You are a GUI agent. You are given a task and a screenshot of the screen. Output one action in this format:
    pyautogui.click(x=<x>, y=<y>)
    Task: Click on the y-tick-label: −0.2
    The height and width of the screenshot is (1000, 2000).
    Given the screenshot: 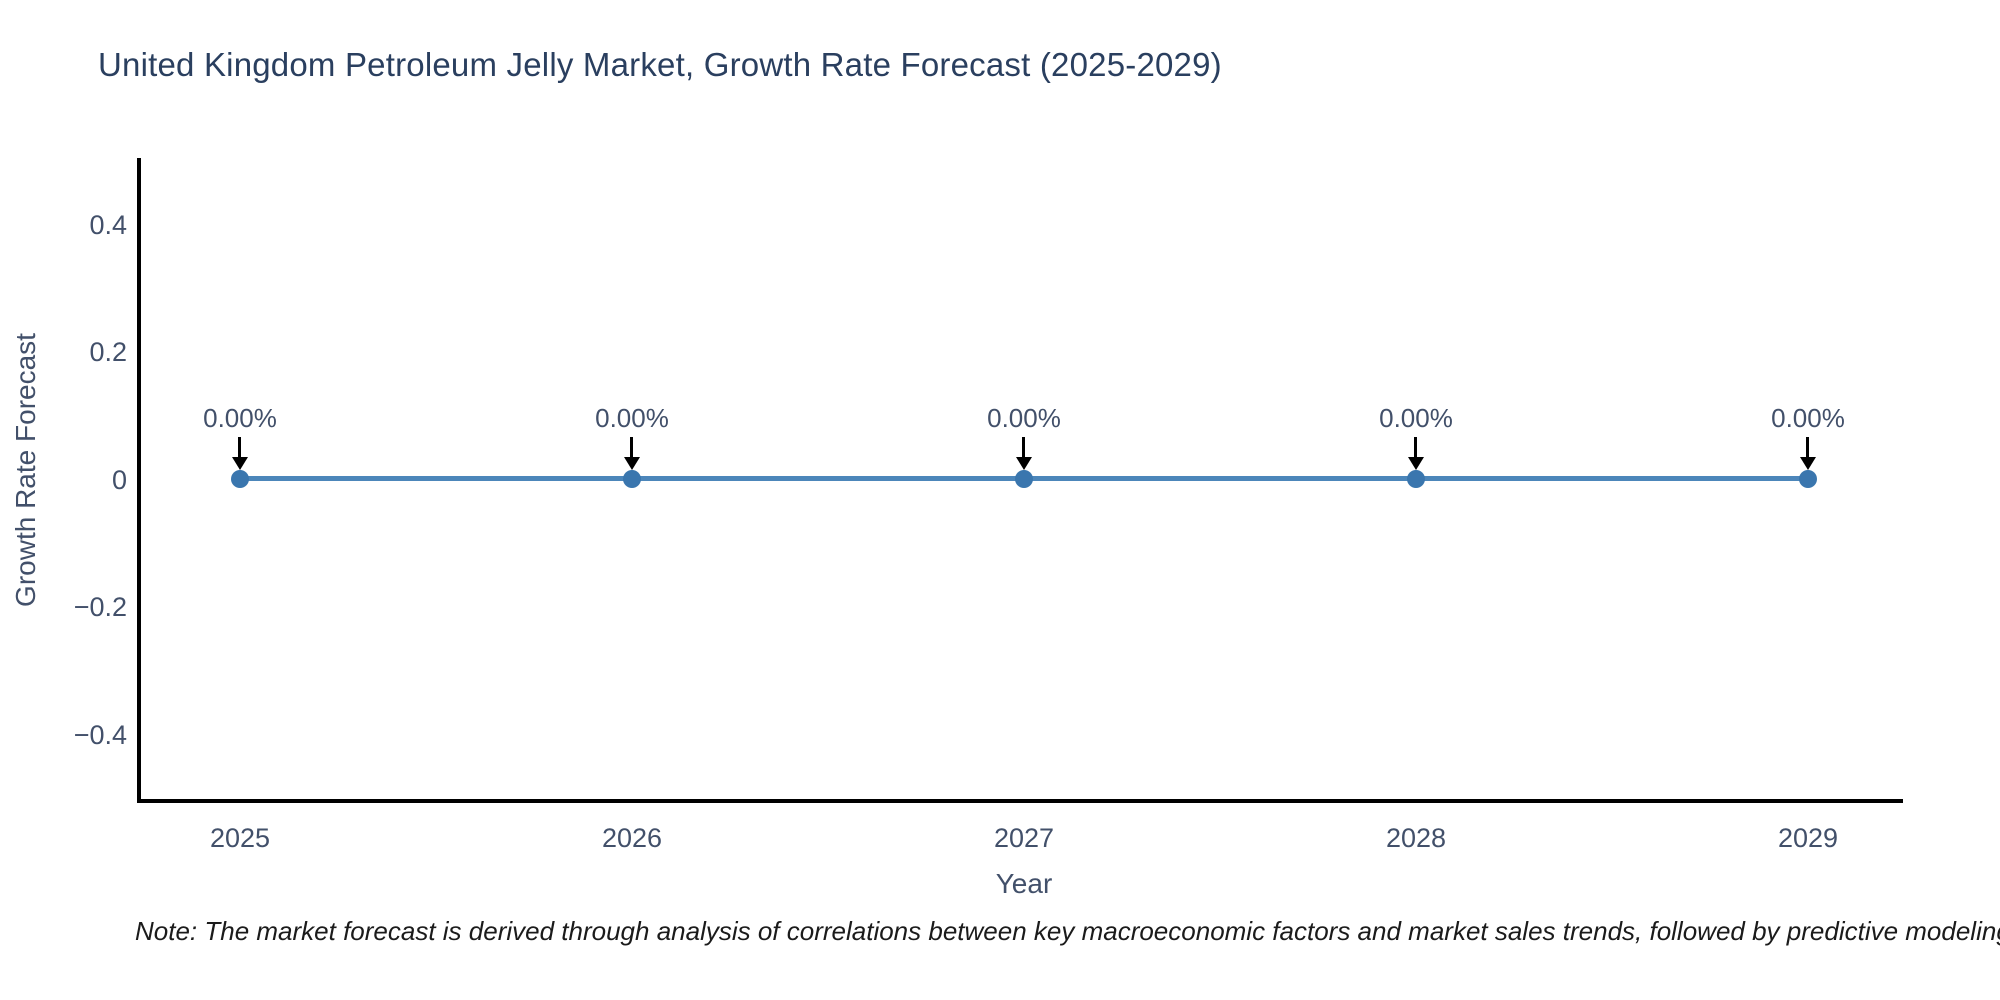 What is the action you would take?
    pyautogui.click(x=100, y=607)
    